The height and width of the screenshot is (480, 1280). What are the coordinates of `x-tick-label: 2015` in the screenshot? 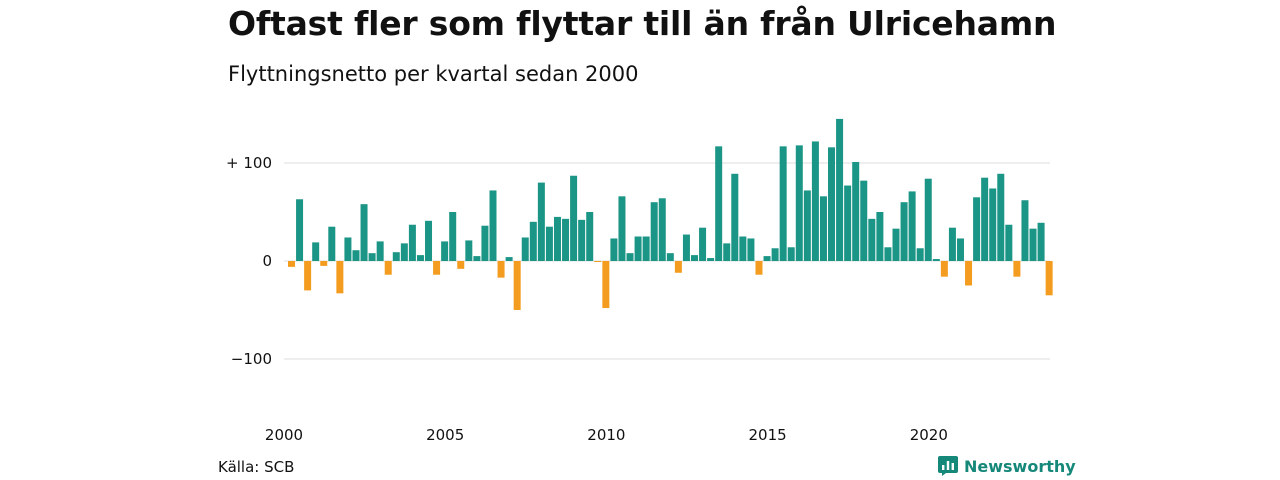 It's located at (768, 435).